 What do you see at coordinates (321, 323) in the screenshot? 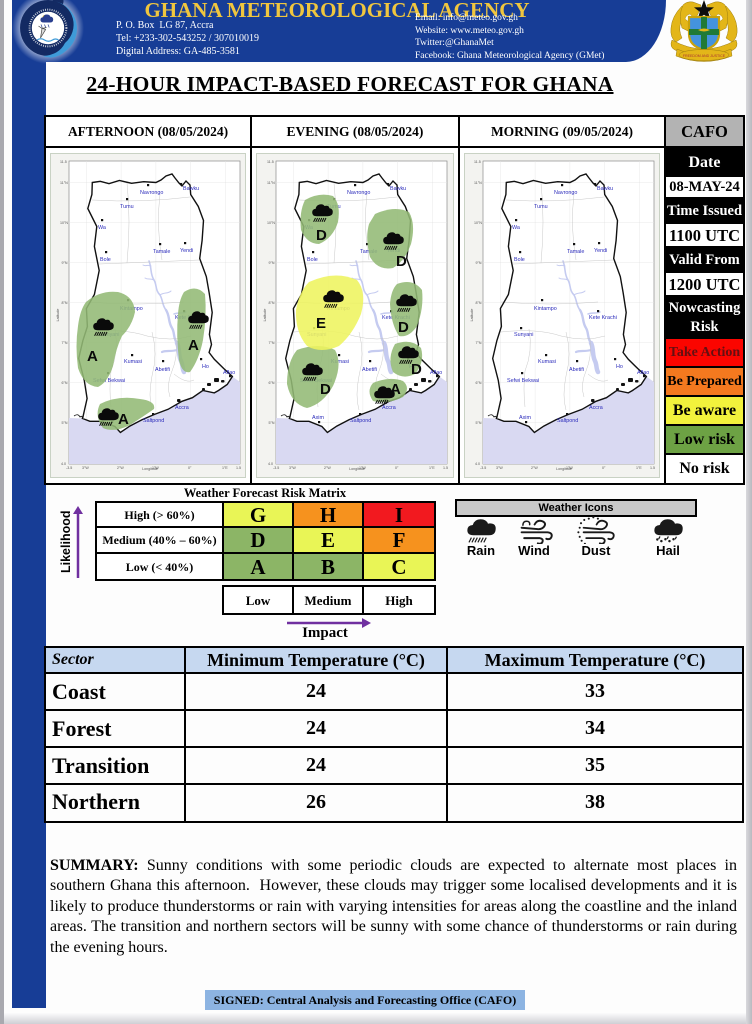
I see `svg-text: E` at bounding box center [321, 323].